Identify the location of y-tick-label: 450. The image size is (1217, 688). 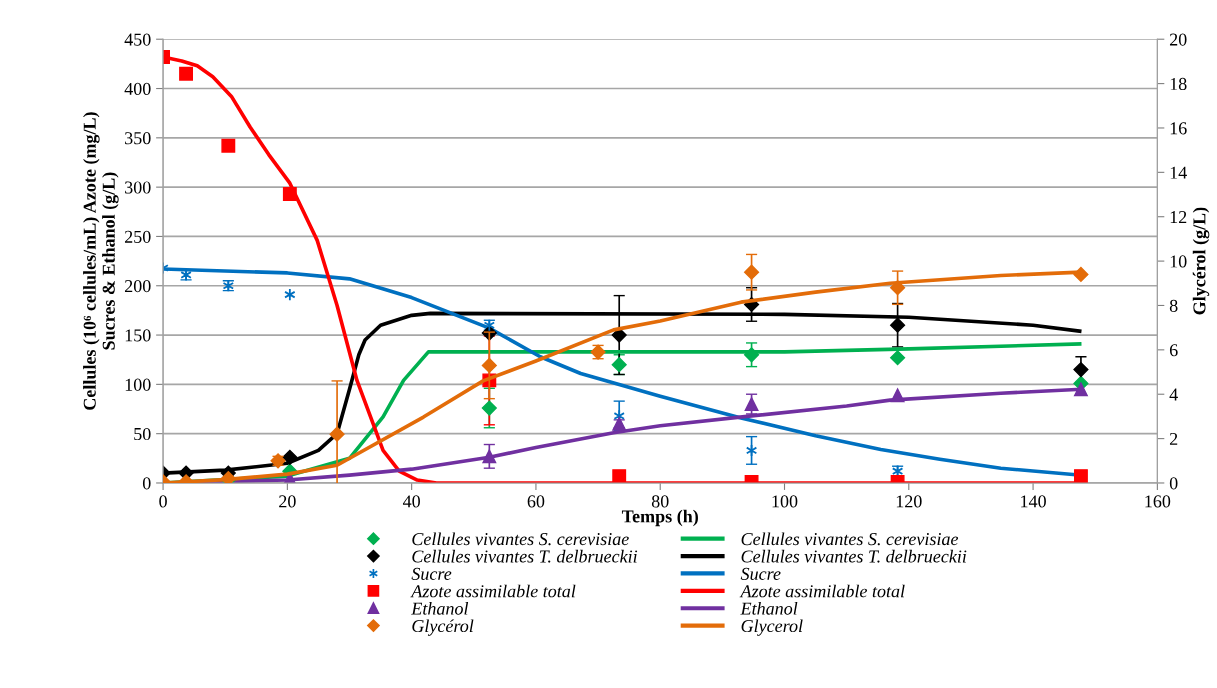
(137, 39).